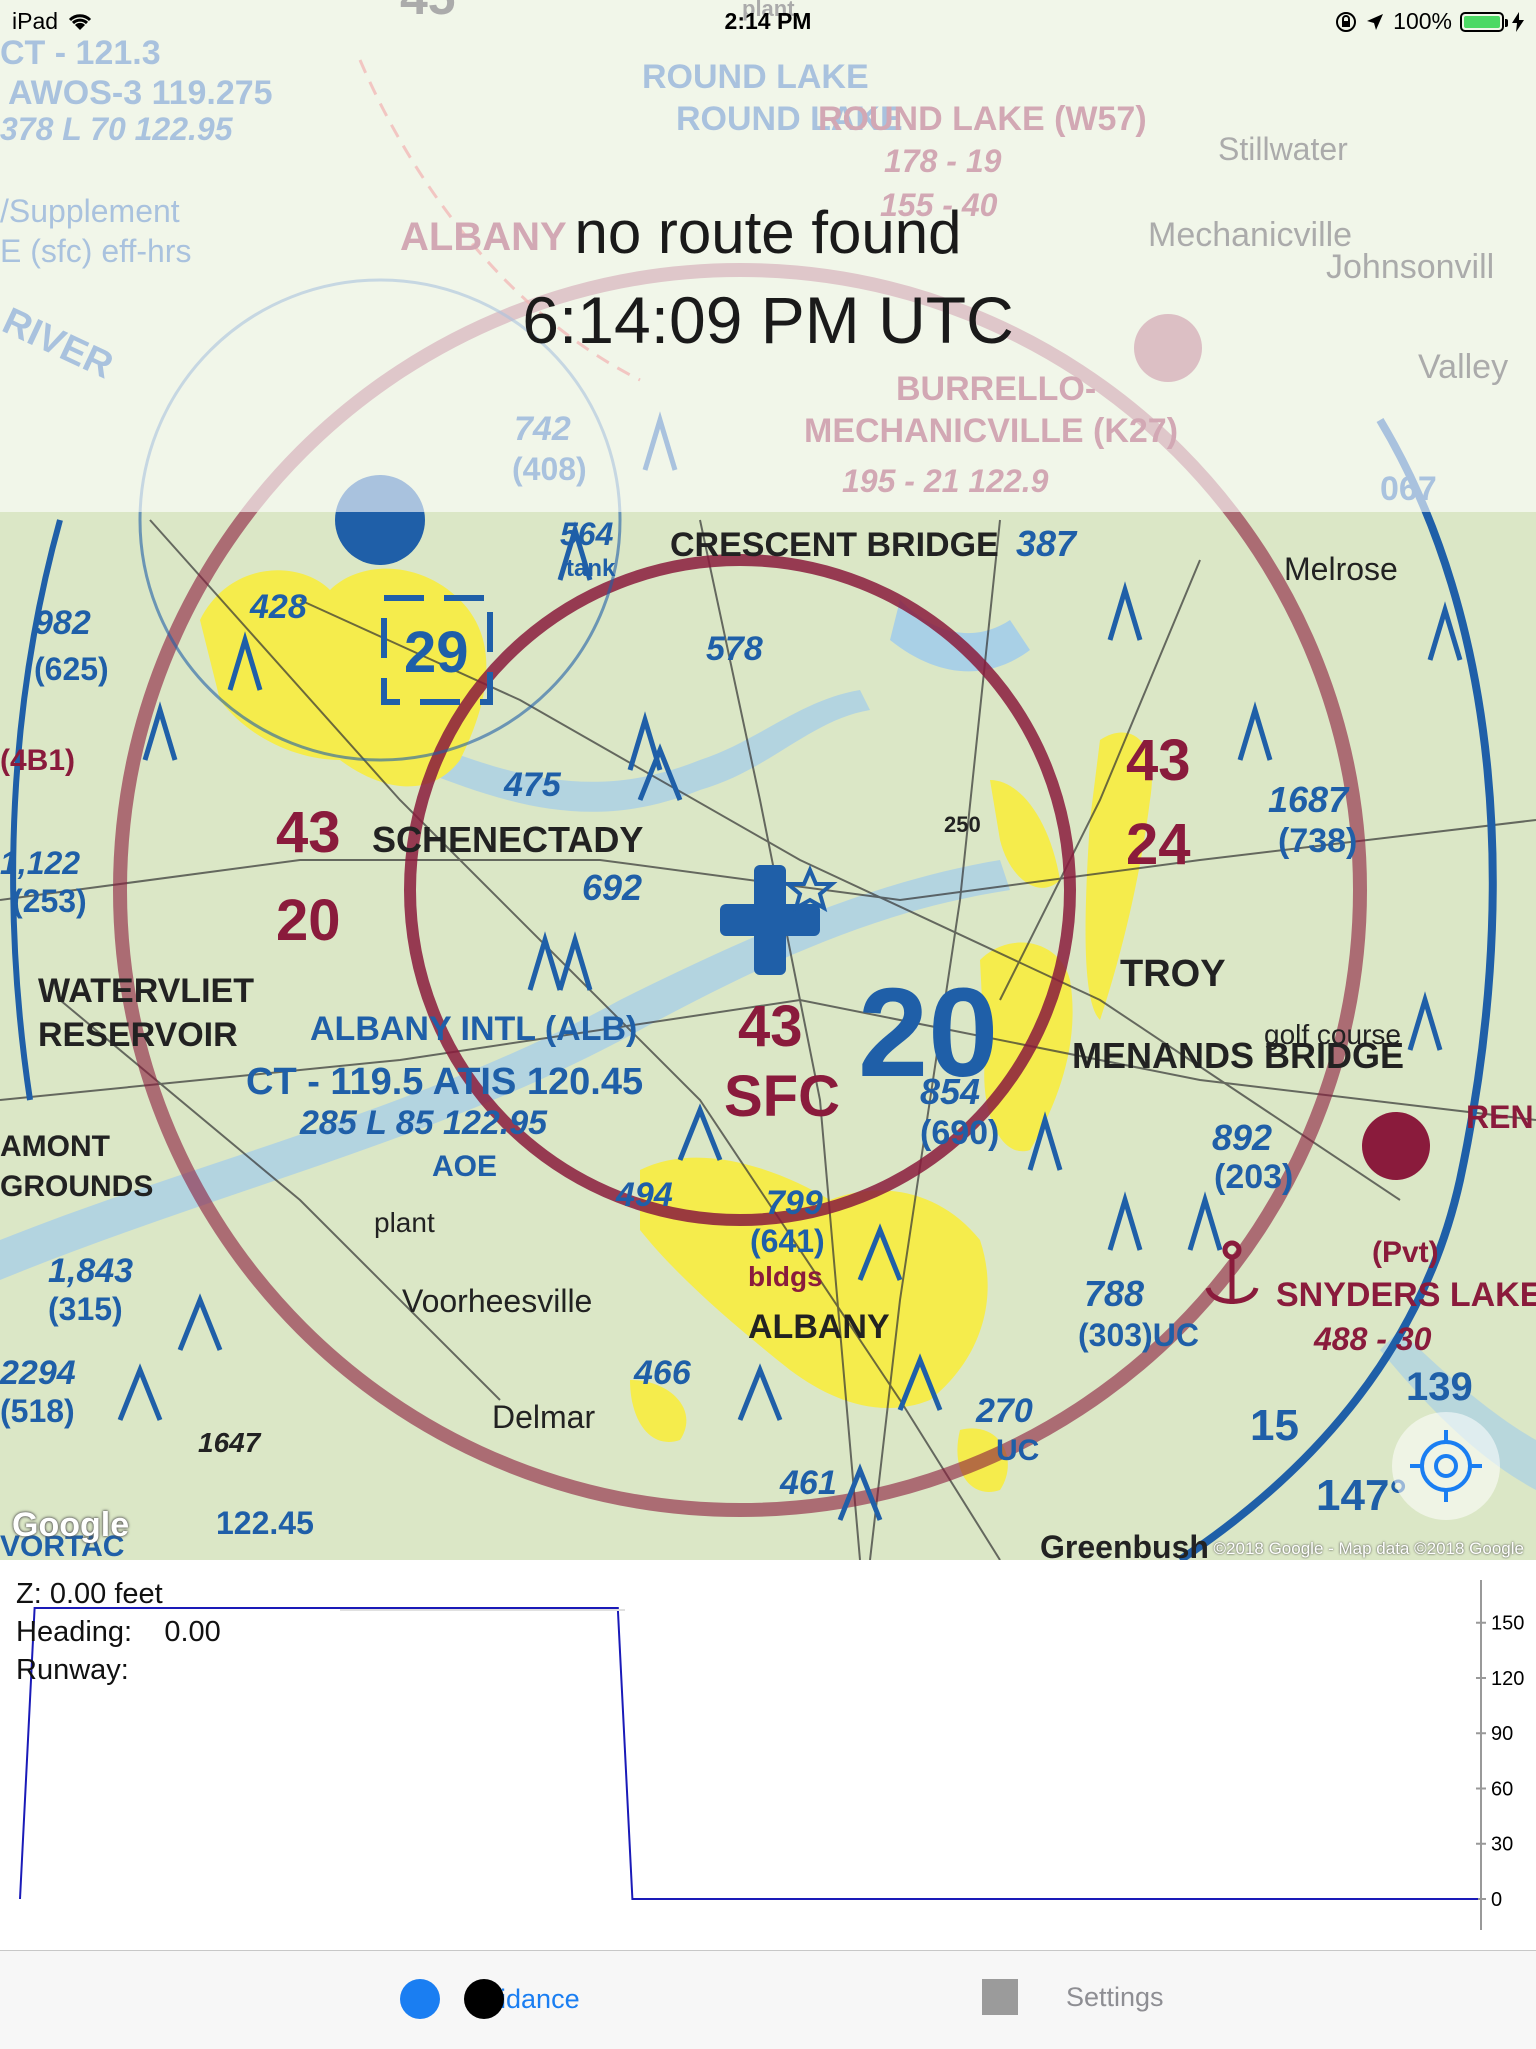  I want to click on map-label-4b1: (4B1), so click(37, 760).